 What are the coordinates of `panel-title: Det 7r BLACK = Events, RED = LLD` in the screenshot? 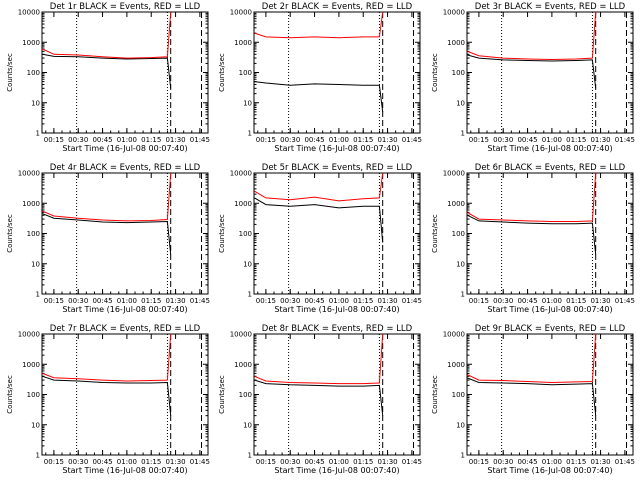 It's located at (125, 329).